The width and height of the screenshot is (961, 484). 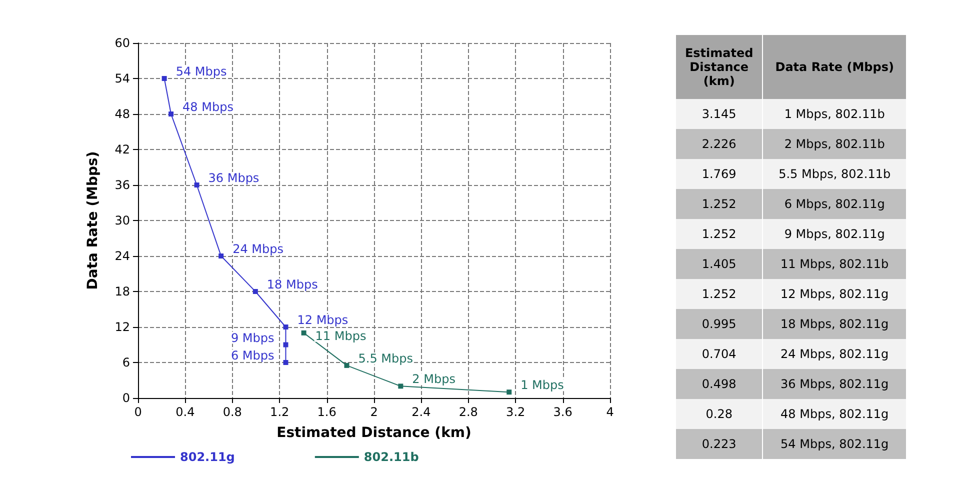 I want to click on x-tick-label: 0.4, so click(x=185, y=412).